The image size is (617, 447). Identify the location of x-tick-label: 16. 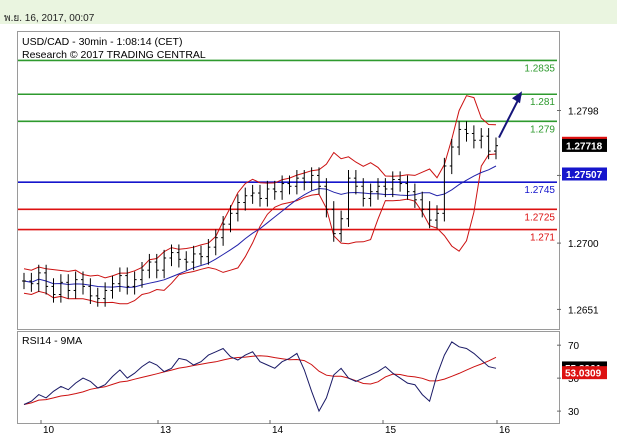
(505, 430).